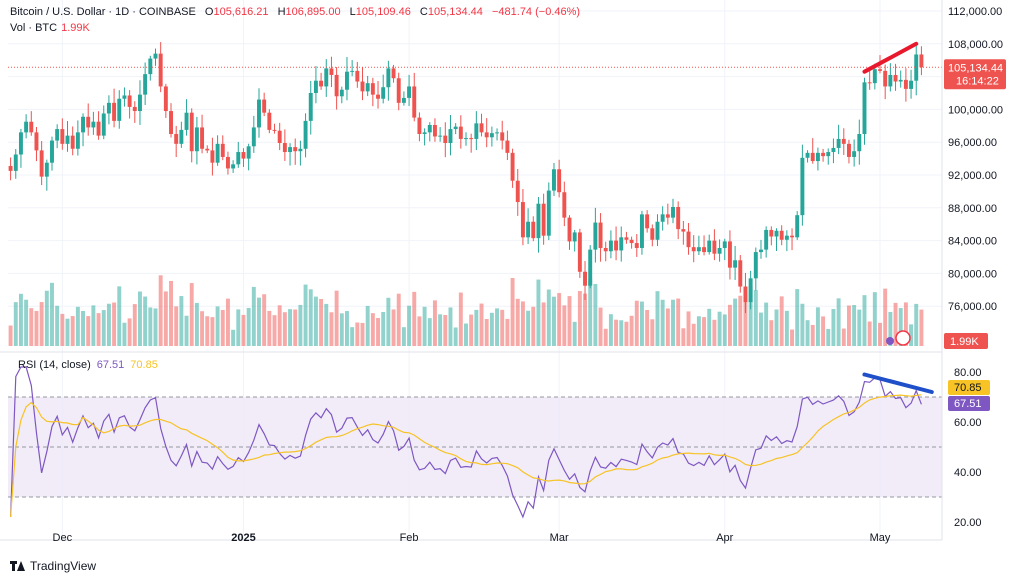 Image resolution: width=1024 pixels, height=582 pixels. What do you see at coordinates (724, 538) in the screenshot?
I see `time-tick-label: Apr` at bounding box center [724, 538].